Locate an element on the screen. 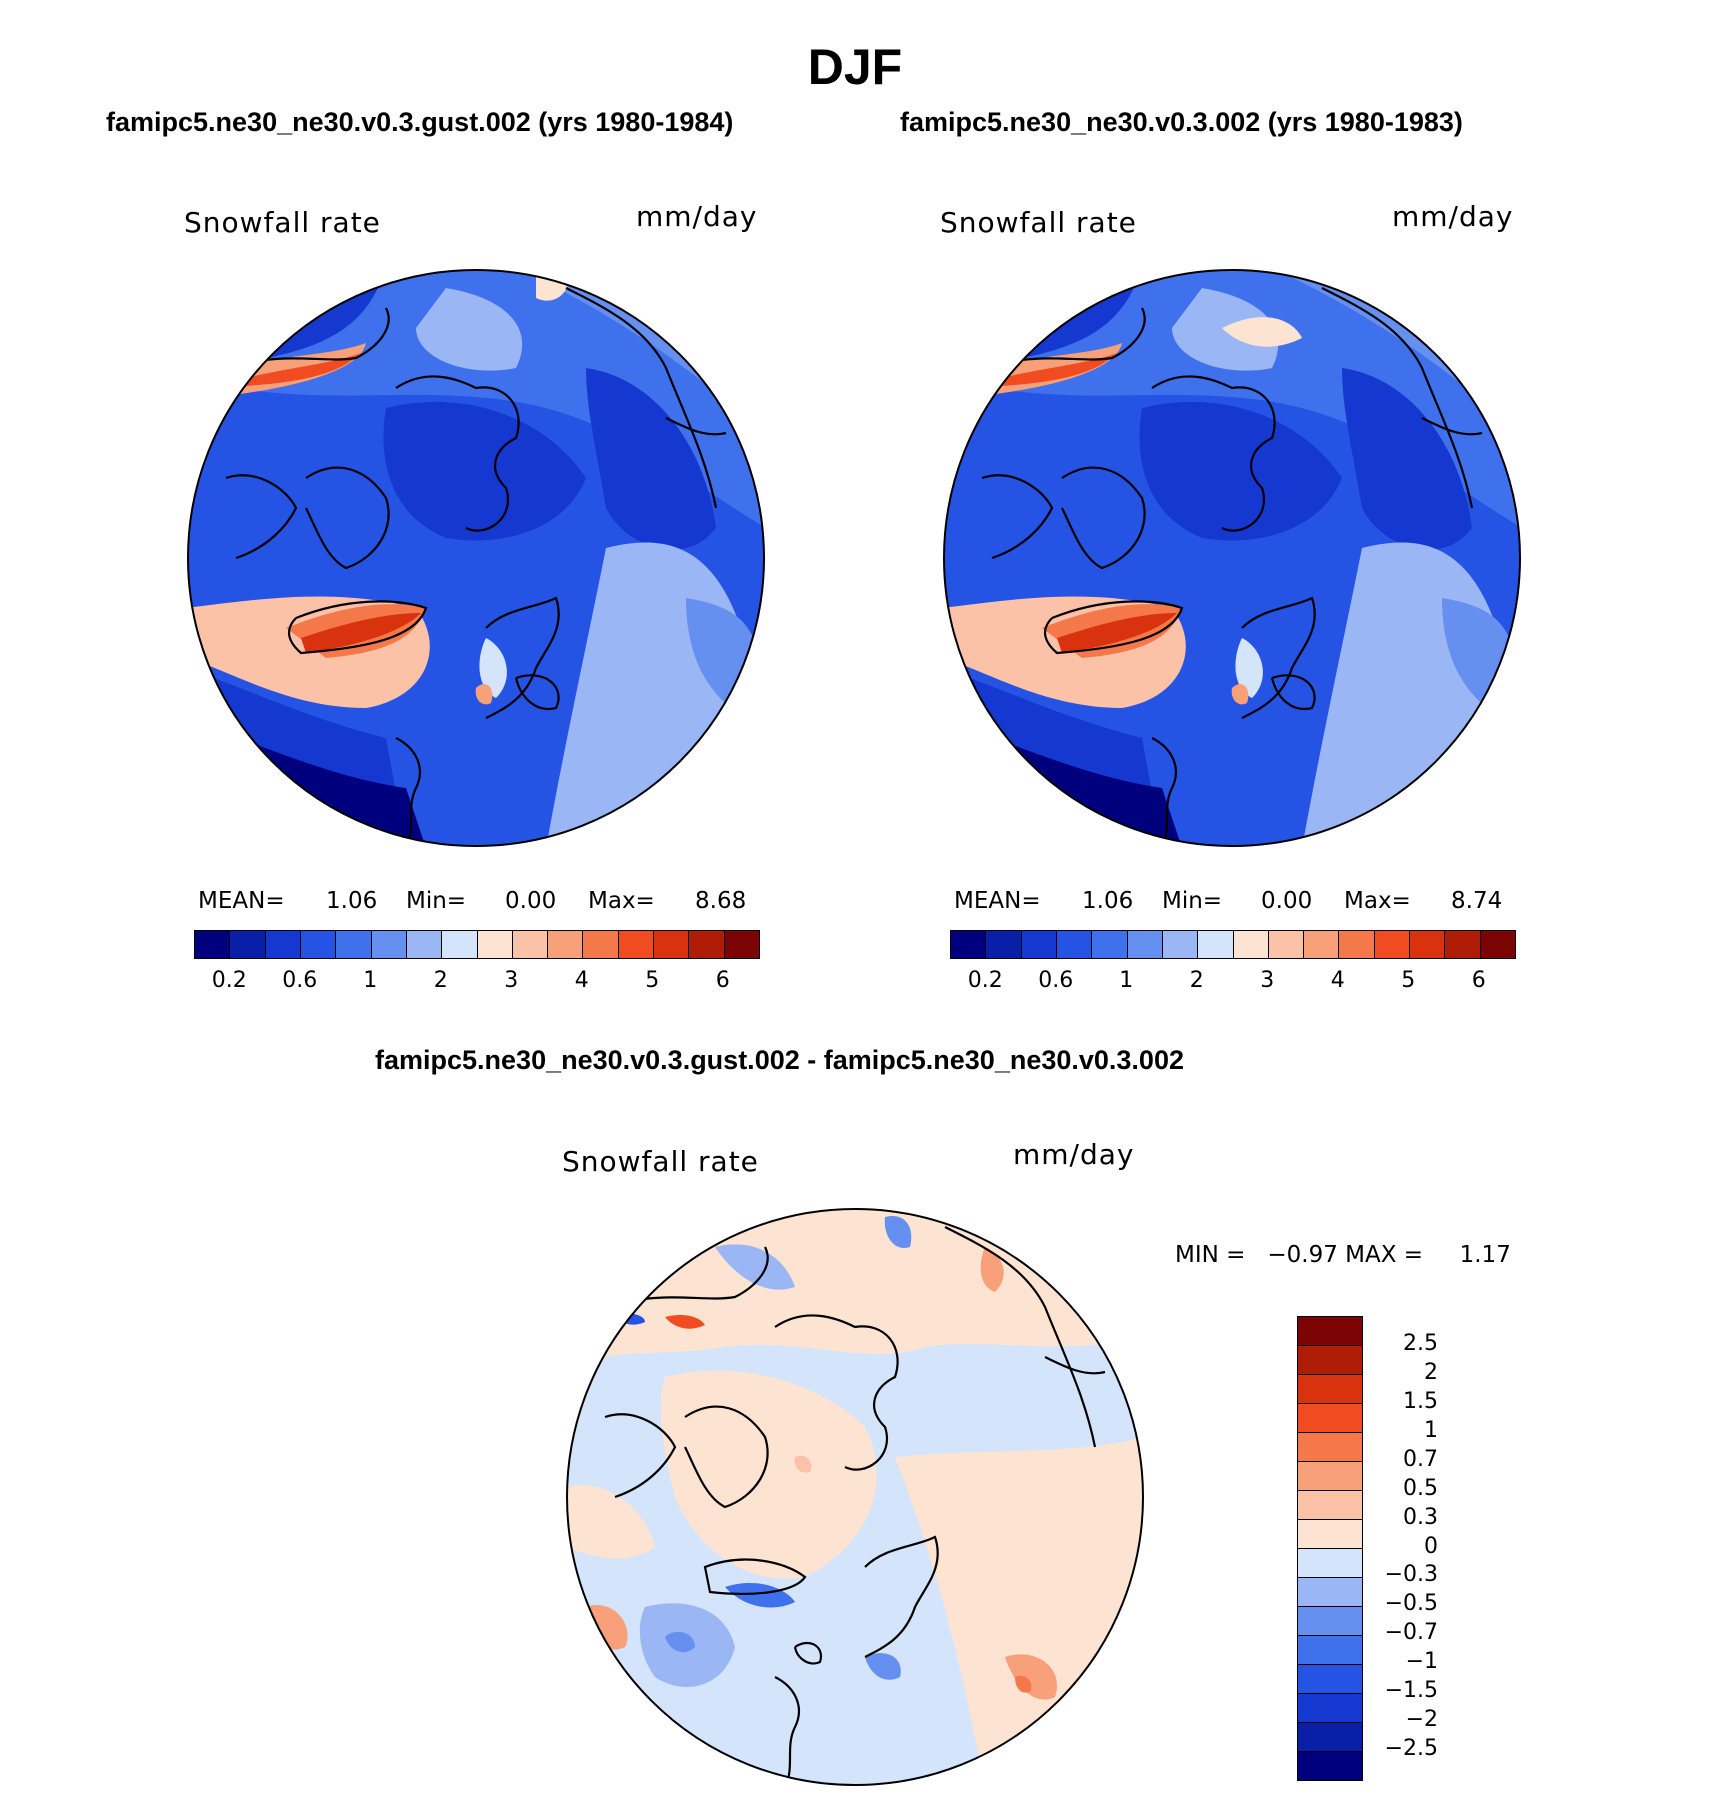 This screenshot has height=1795, width=1710. colorbar-tick-label: 0 is located at coordinates (1431, 1546).